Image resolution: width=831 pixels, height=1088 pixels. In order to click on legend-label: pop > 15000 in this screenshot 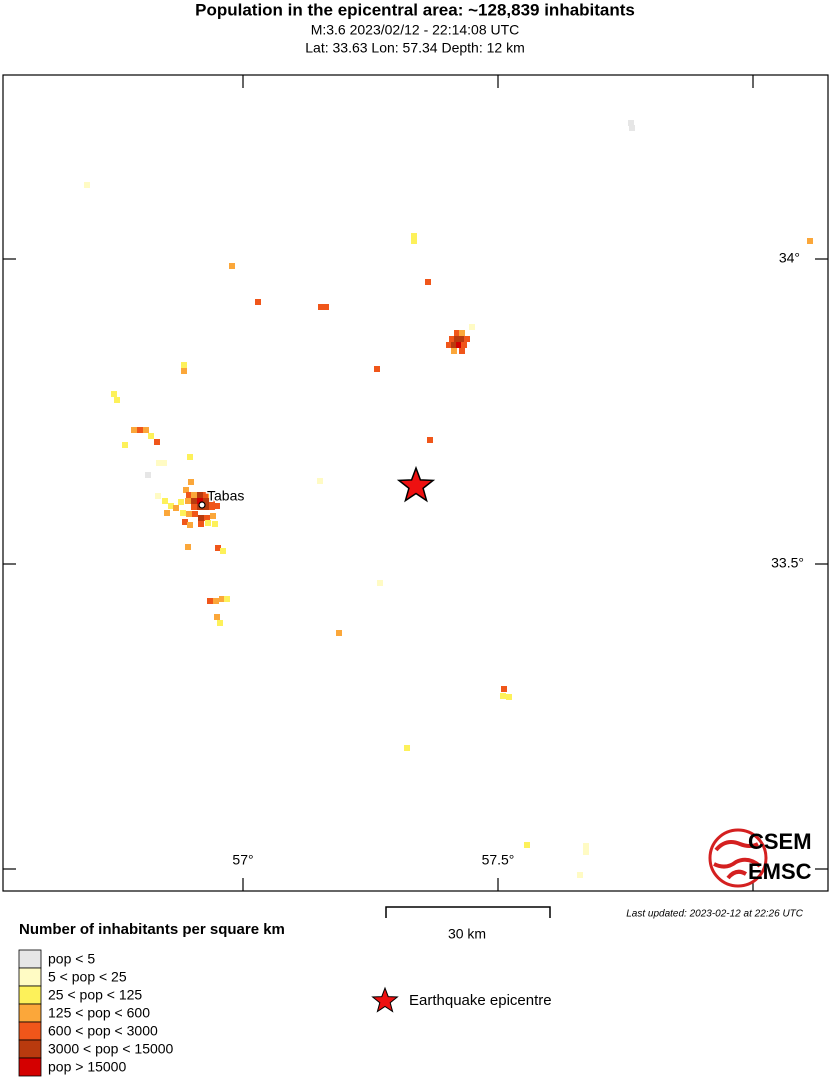, I will do `click(87, 1067)`.